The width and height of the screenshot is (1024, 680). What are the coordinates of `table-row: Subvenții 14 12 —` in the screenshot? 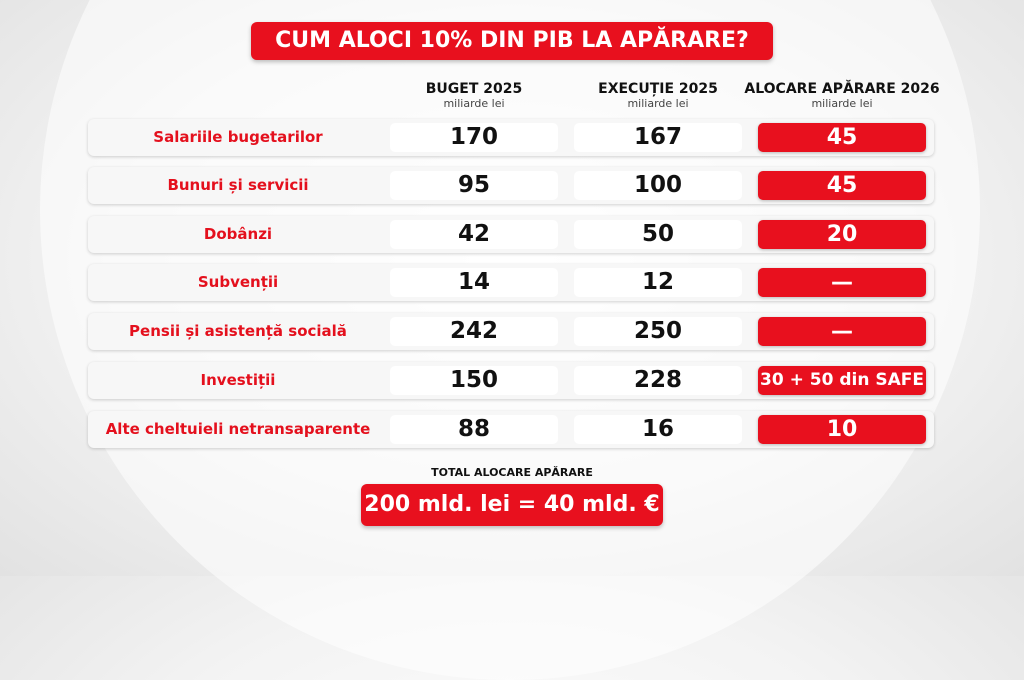 It's located at (511, 282).